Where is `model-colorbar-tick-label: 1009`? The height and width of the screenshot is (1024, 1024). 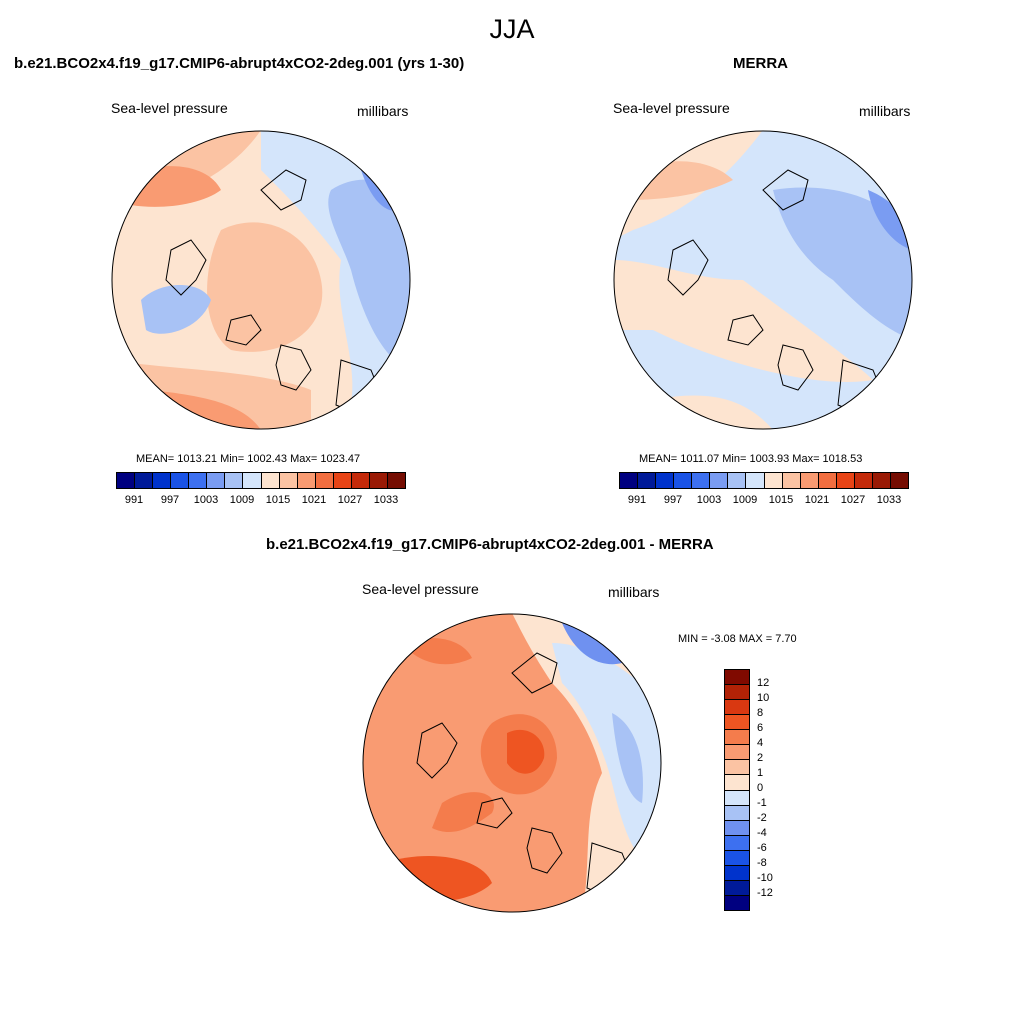 model-colorbar-tick-label: 1009 is located at coordinates (242, 500).